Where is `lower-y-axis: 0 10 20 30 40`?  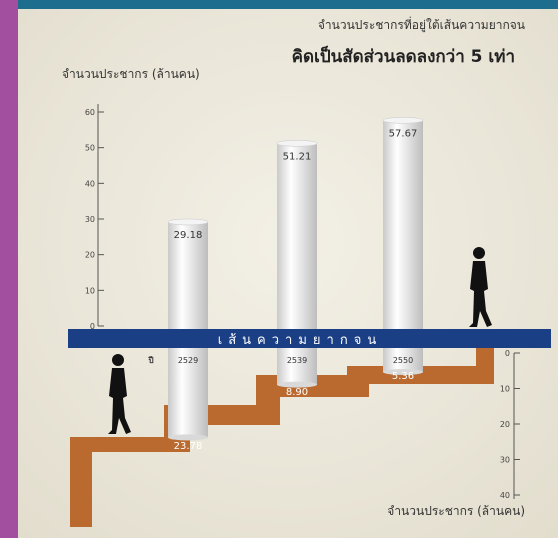
lower-y-axis: 0 10 20 30 40 is located at coordinates (510, 424).